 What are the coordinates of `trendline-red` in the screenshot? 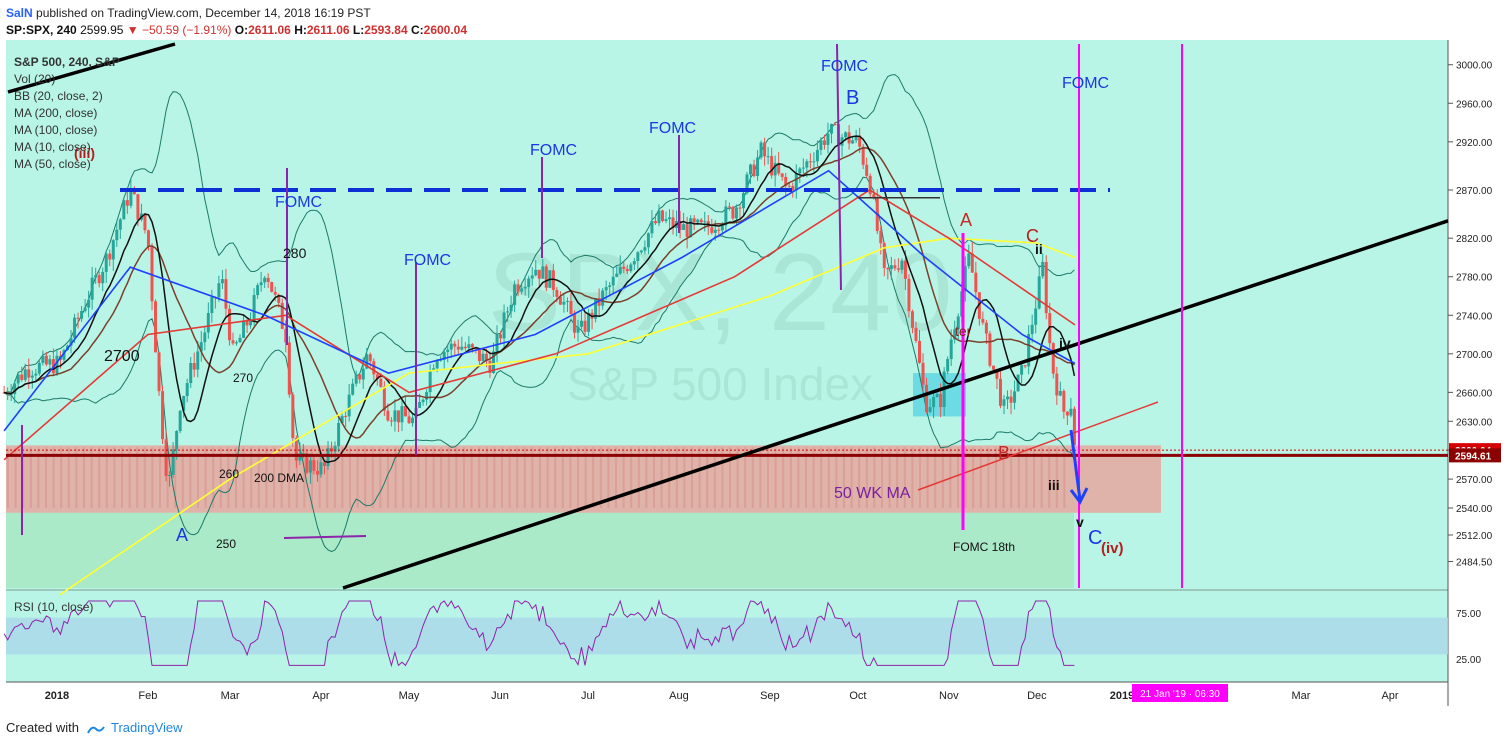 It's located at (1038, 446).